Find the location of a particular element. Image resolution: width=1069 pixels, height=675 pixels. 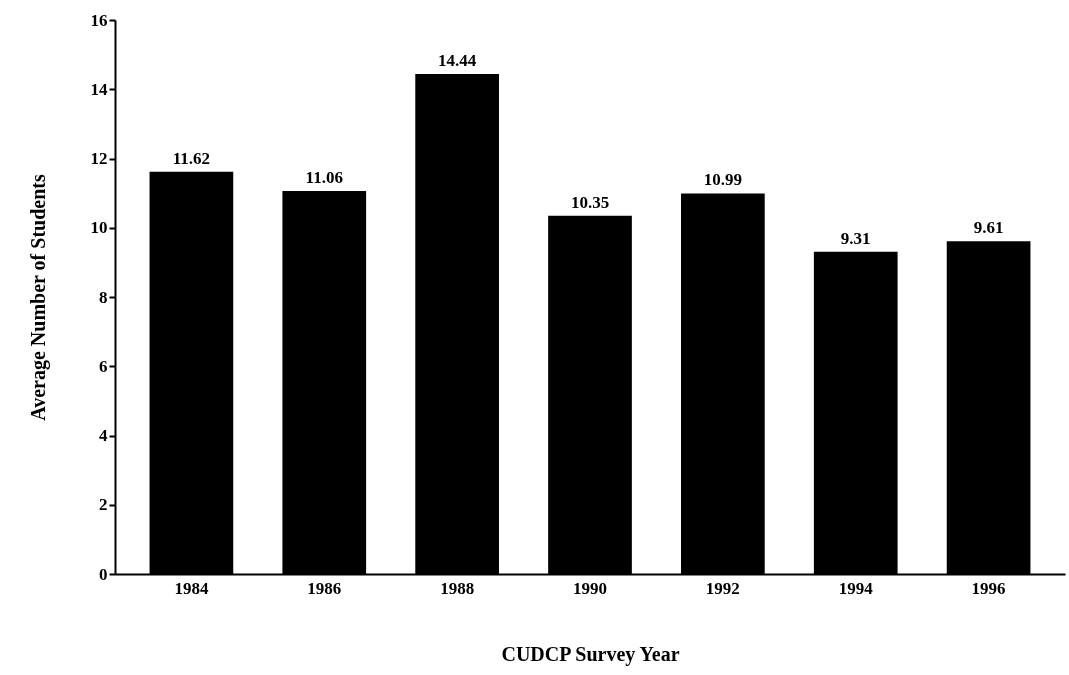

x-axis-title: CUDCP Survey Year is located at coordinates (590, 654).